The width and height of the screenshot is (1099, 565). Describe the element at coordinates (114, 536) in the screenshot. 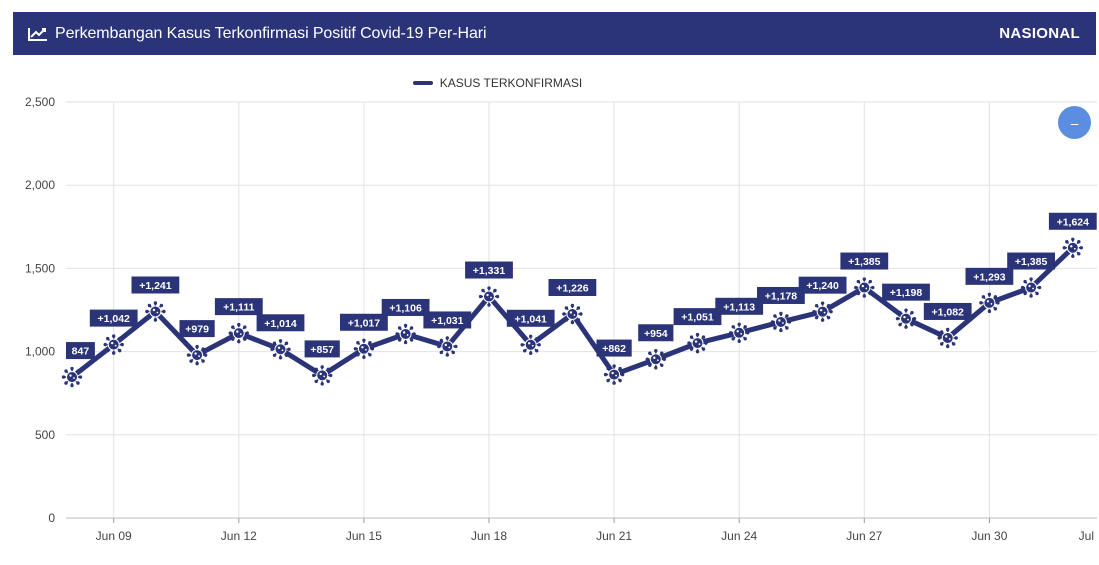

I see `x-tick-label: Jun 09` at that location.